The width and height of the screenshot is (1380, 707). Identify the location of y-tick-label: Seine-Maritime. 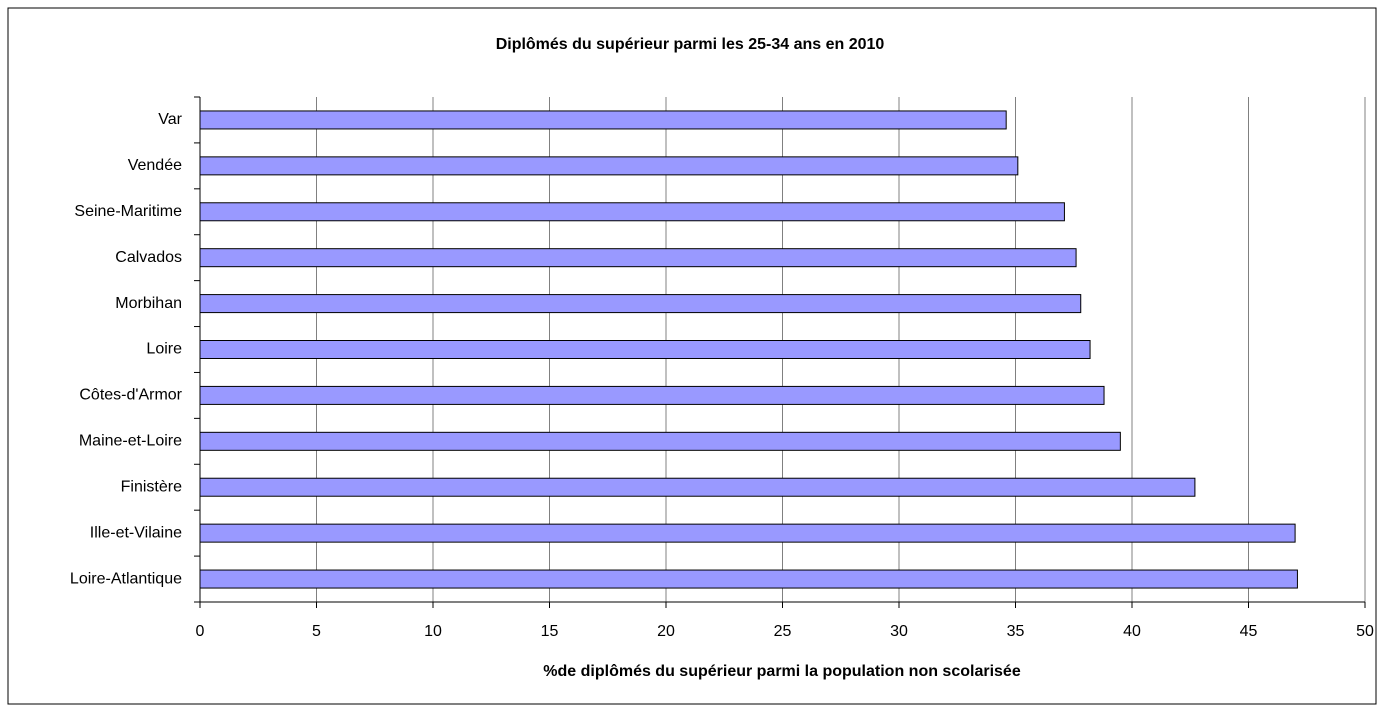
(128, 211).